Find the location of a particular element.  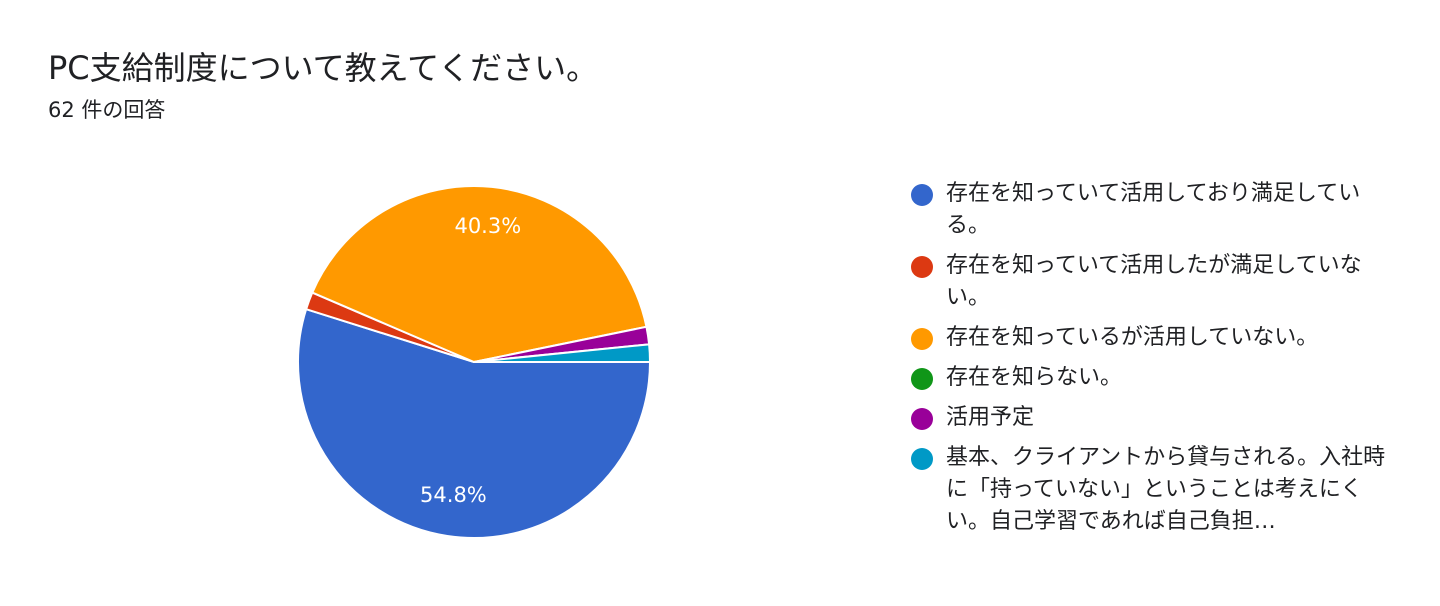

legend-item: 存在を知っていて活用したが満足していない。 is located at coordinates (1148, 282).